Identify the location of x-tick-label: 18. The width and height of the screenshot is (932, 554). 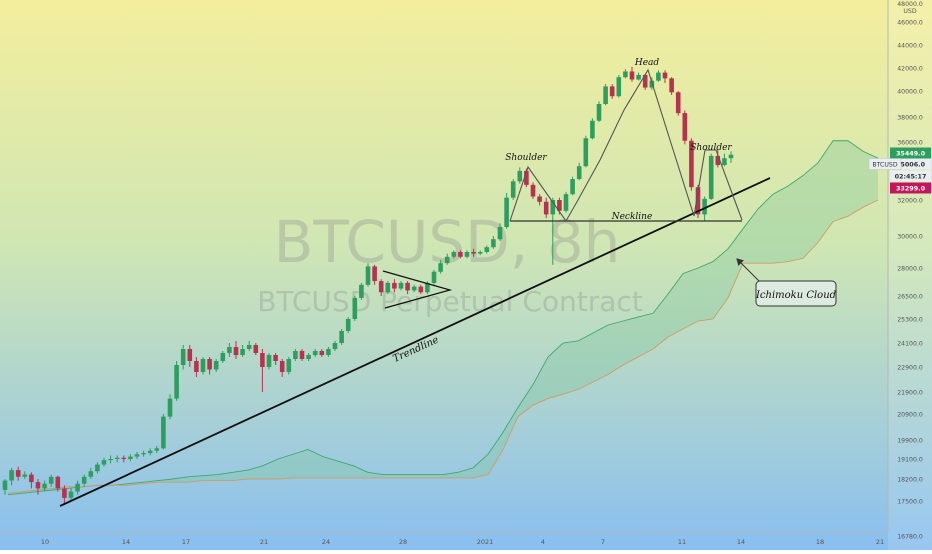
(820, 542).